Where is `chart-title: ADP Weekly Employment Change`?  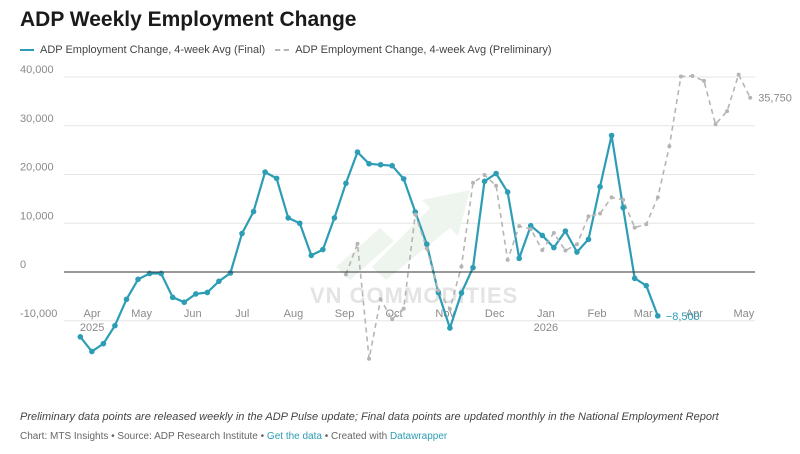
chart-title: ADP Weekly Employment Change is located at coordinates (188, 19).